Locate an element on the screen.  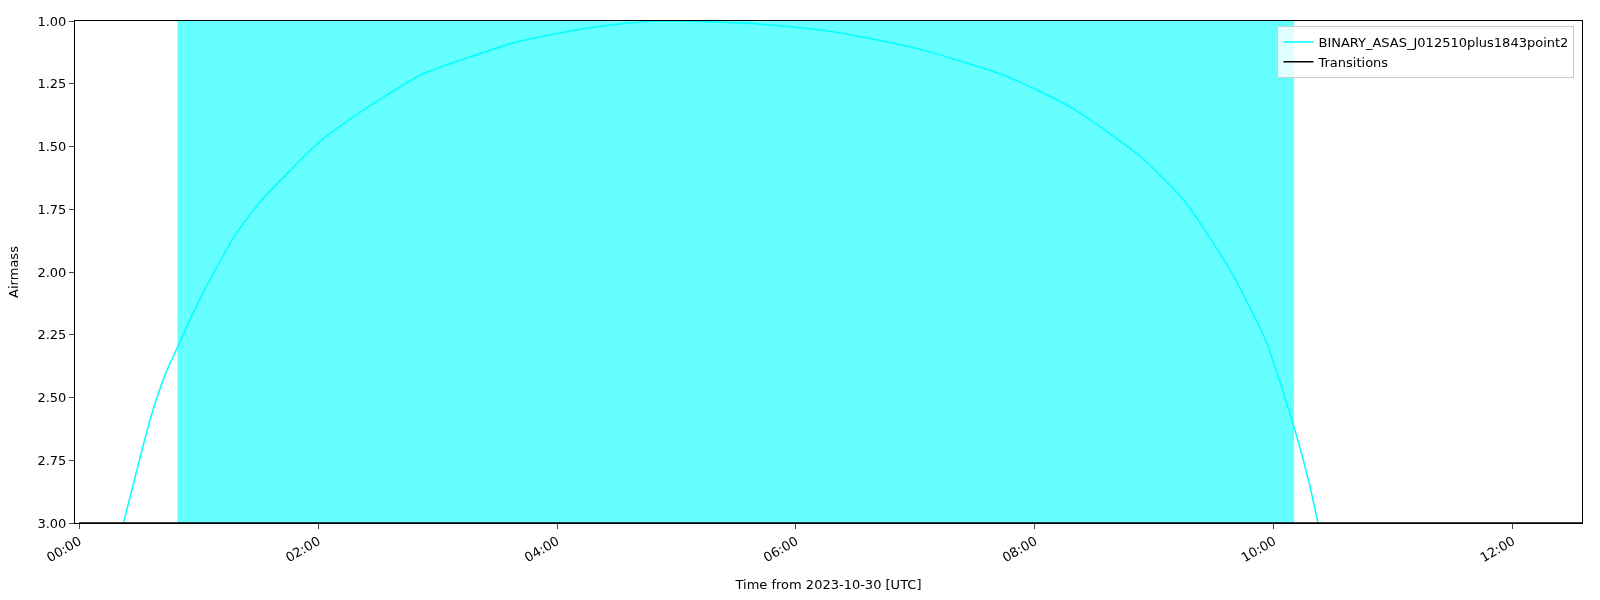
x-axis-title: Time from 2023-10-30 [UTC] is located at coordinates (828, 584).